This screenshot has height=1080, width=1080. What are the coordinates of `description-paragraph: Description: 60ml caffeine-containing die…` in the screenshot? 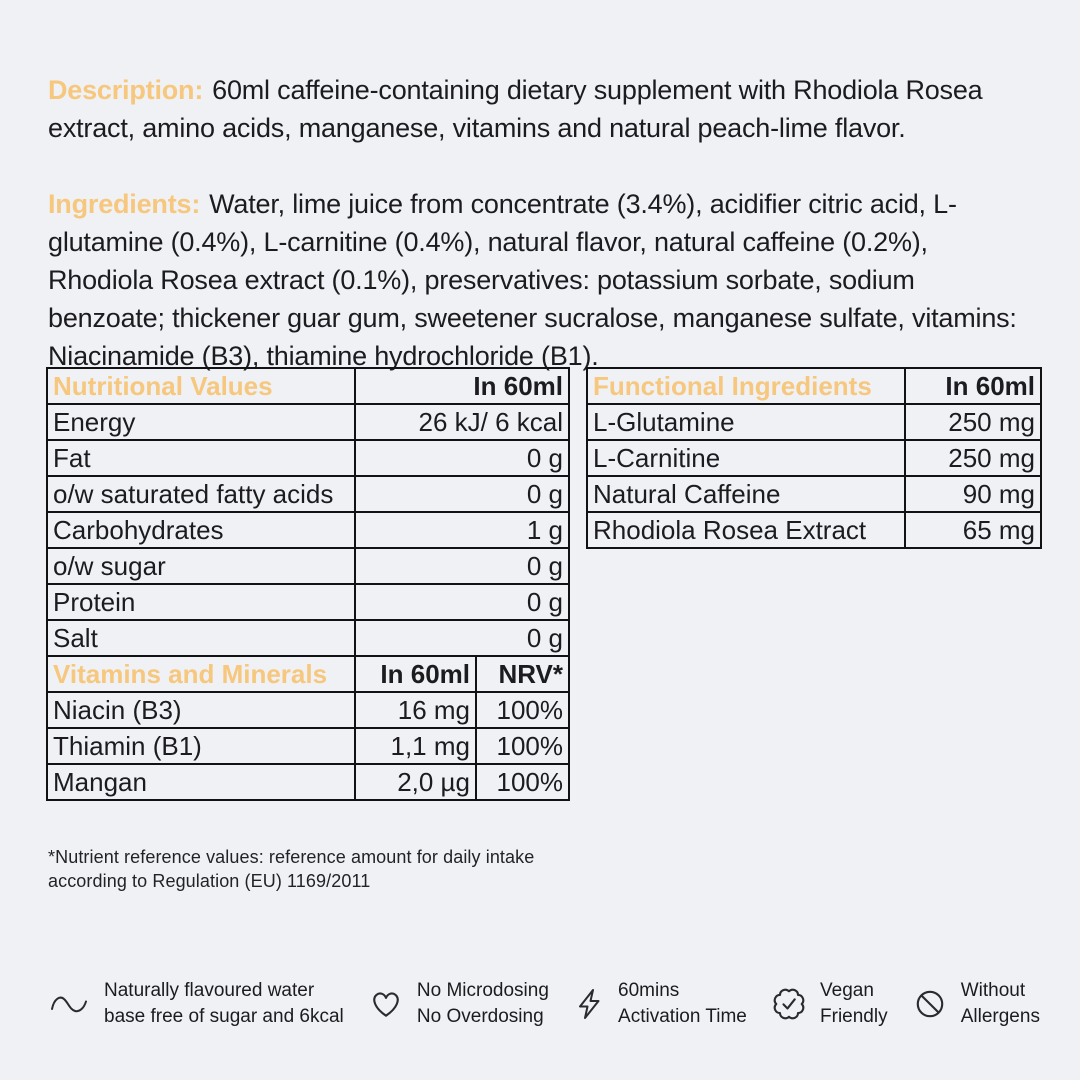 It's located at (542, 109).